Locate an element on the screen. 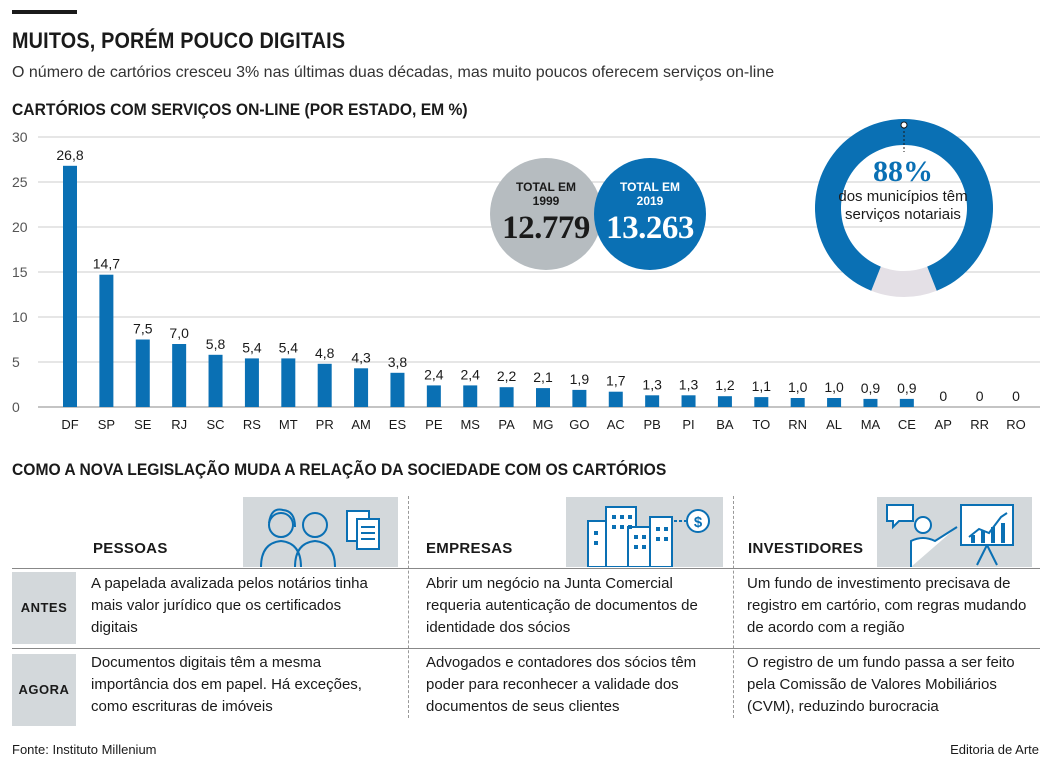  table-divider is located at coordinates (526, 648).